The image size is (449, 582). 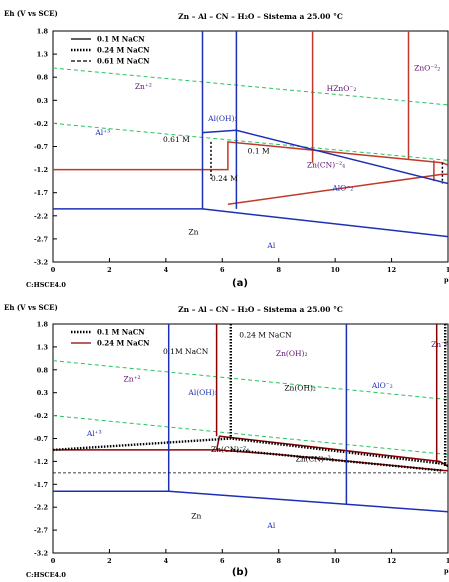 What do you see at coordinates (176, 139) in the screenshot?
I see `species-label: 0.61 M` at bounding box center [176, 139].